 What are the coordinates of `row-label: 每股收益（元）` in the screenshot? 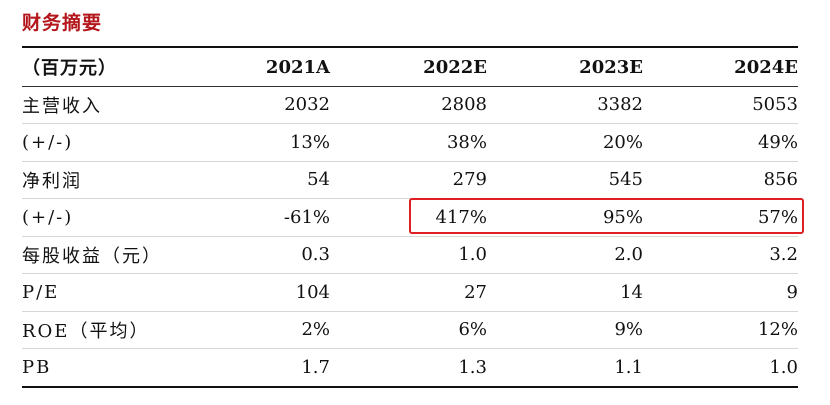 It's located at (97, 255).